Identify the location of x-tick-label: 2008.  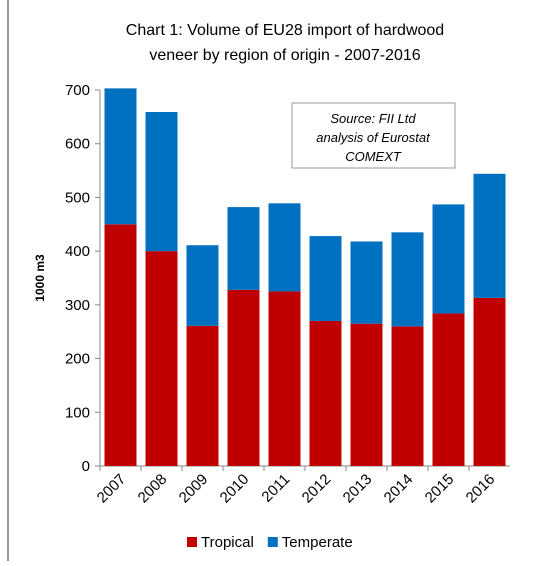
(153, 489).